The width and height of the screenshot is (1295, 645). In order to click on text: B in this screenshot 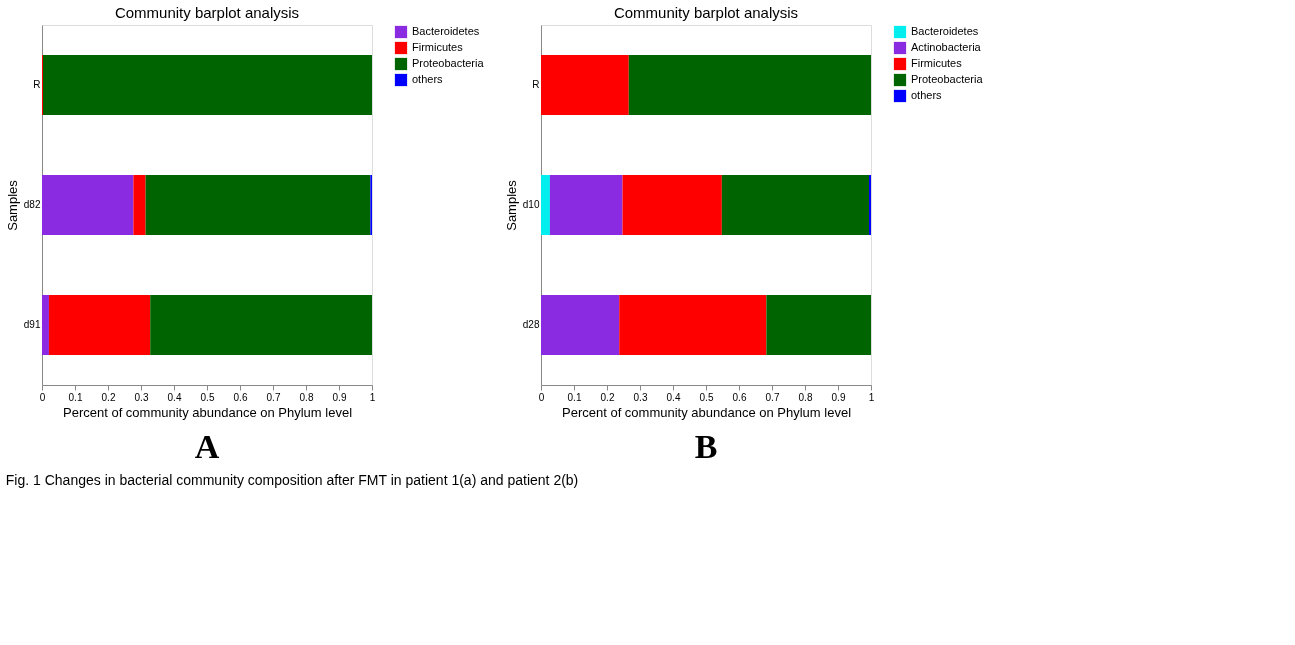, I will do `click(706, 446)`.